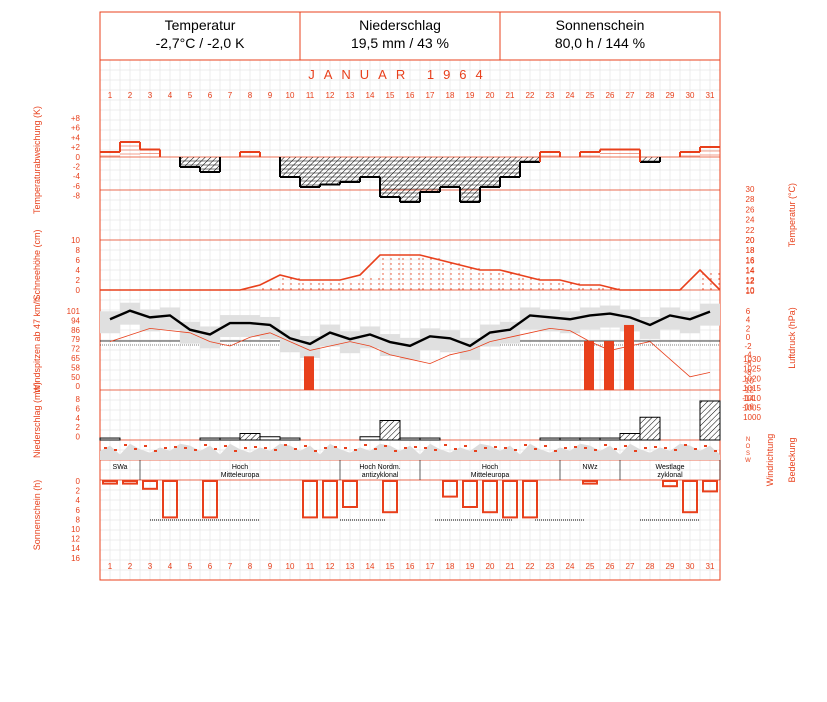 Image resolution: width=827 pixels, height=702 pixels. Describe the element at coordinates (76, 137) in the screenshot. I see `temp-tick-label: +4` at that location.